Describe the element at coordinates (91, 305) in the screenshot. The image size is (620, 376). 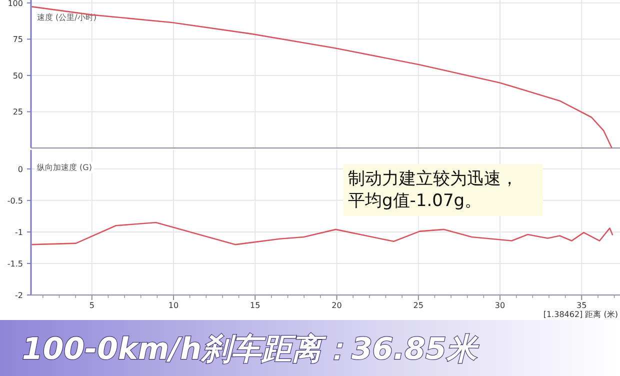
I see `x-tick-label: 5` at that location.